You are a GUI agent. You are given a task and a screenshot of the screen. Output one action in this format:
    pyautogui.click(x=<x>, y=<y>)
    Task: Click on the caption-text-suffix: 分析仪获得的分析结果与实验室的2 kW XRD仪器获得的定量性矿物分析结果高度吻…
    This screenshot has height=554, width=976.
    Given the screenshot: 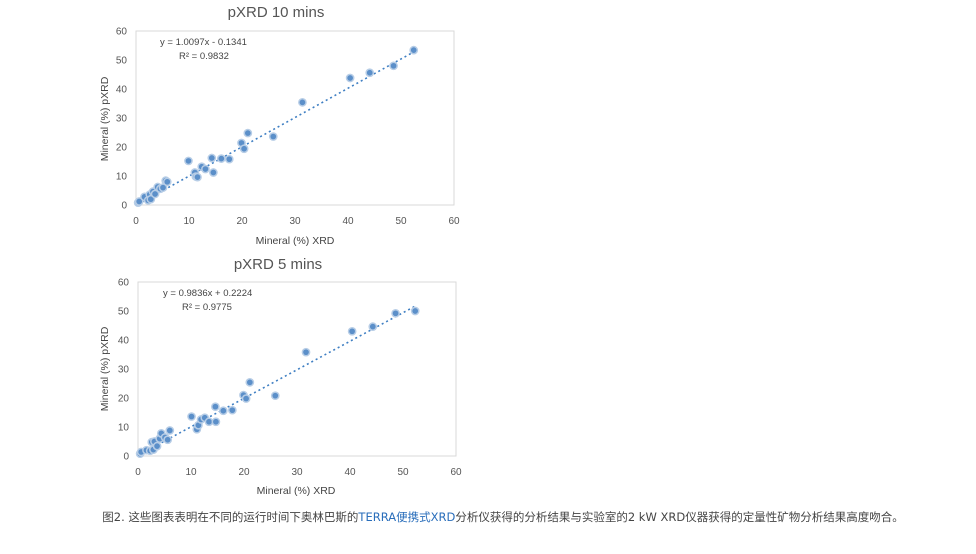 What is the action you would take?
    pyautogui.click(x=679, y=517)
    